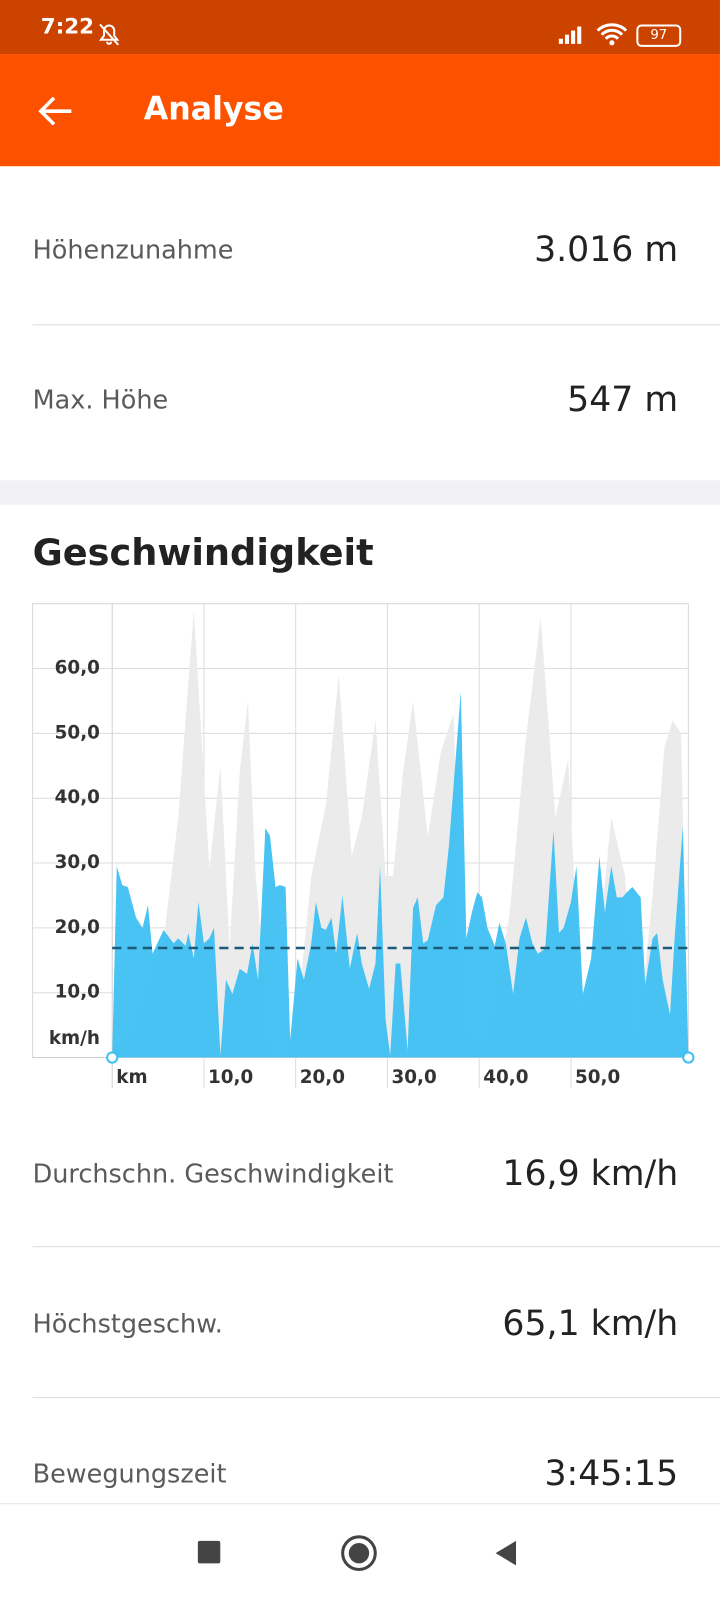 This screenshot has height=1600, width=720. I want to click on stat-value: 65,1 km/h, so click(590, 1324).